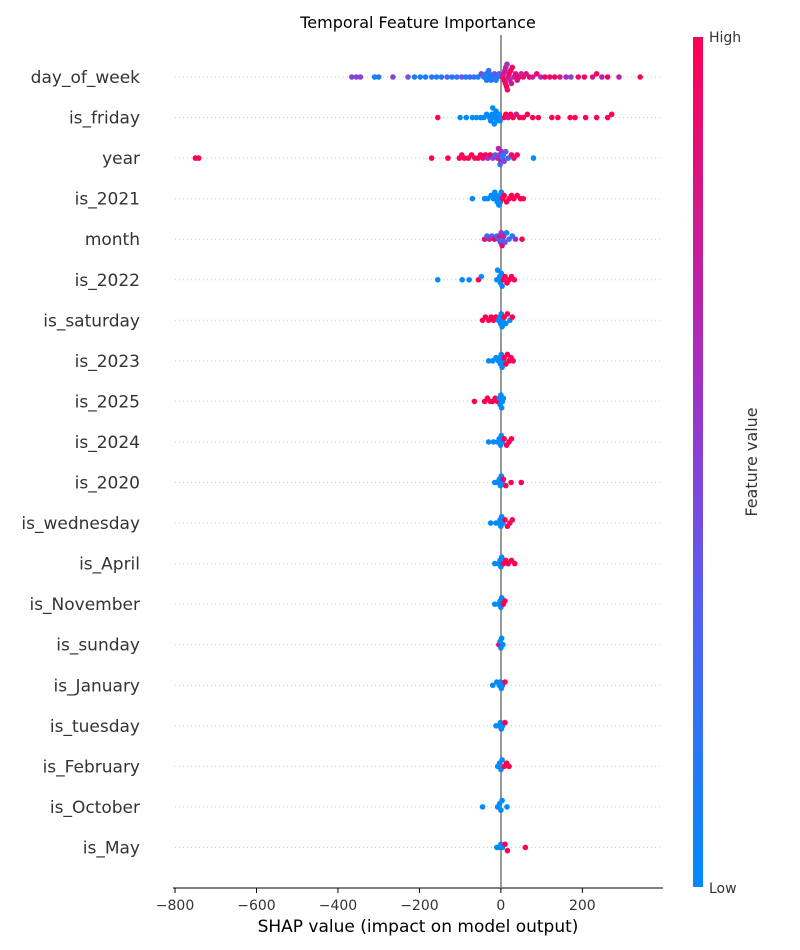 The image size is (800, 950). Describe the element at coordinates (418, 927) in the screenshot. I see `x-axis-label: SHAP value (impact on model output)` at that location.